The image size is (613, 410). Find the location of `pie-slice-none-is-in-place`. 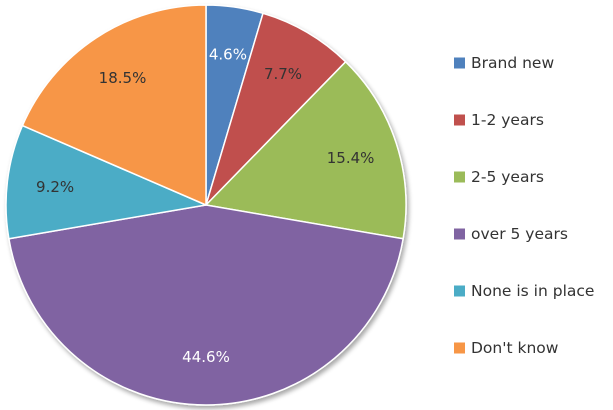

pie-slice-none-is-in-place is located at coordinates (106, 182).